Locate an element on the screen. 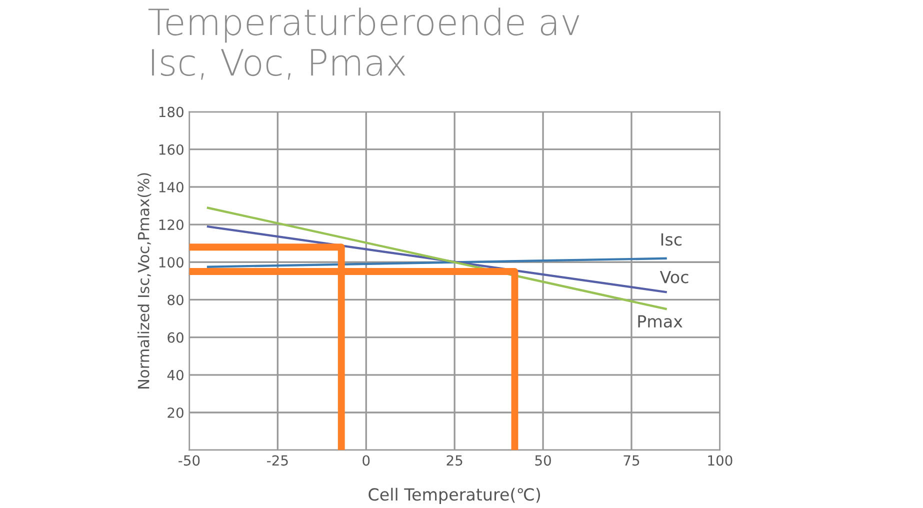 Image resolution: width=923 pixels, height=508 pixels. y-tick-label: 40 is located at coordinates (175, 375).